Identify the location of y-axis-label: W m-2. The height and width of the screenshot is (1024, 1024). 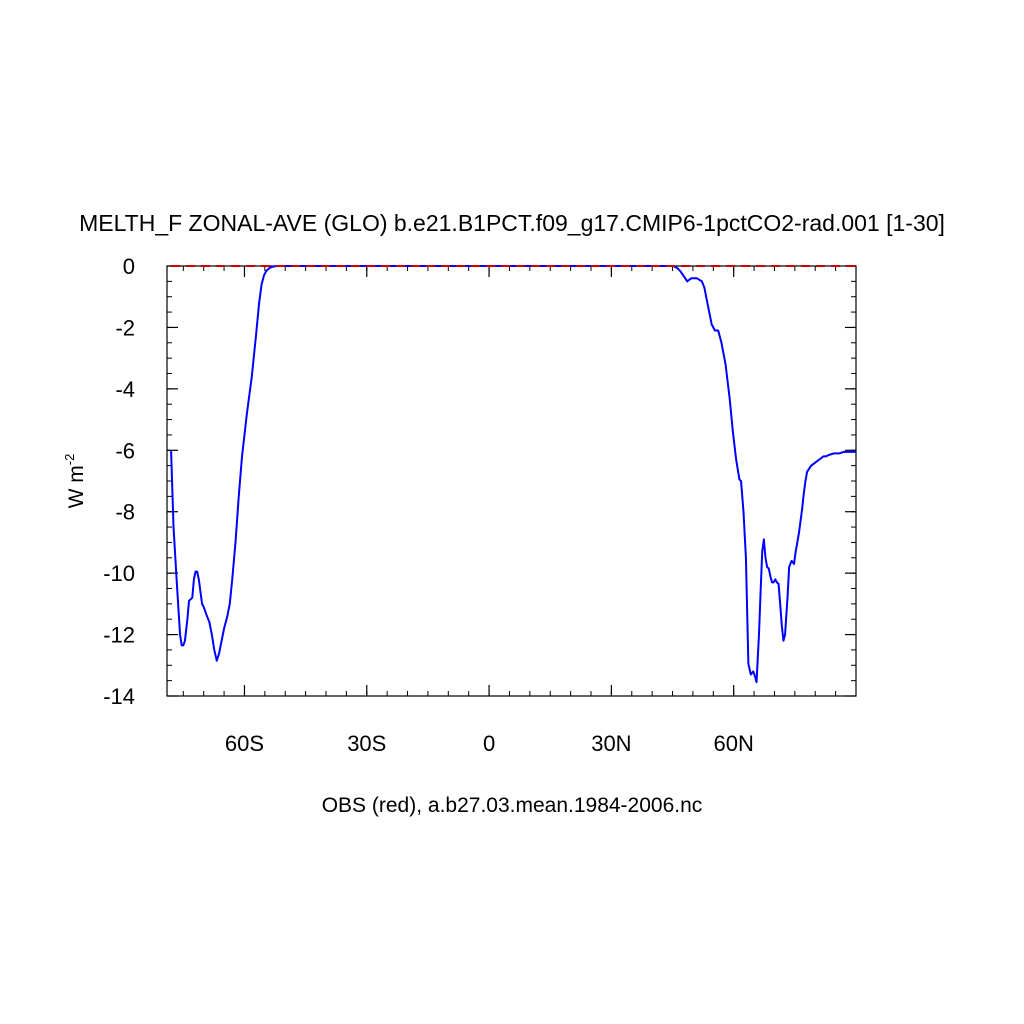
(75, 481).